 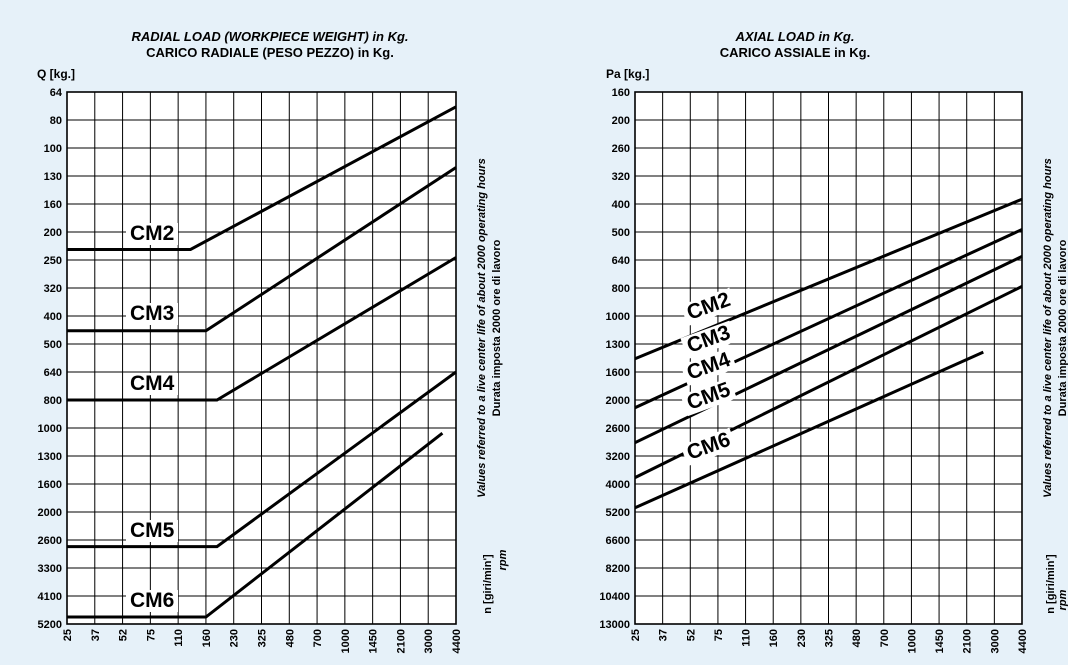 I want to click on y-tick-label: 8200, so click(x=618, y=569).